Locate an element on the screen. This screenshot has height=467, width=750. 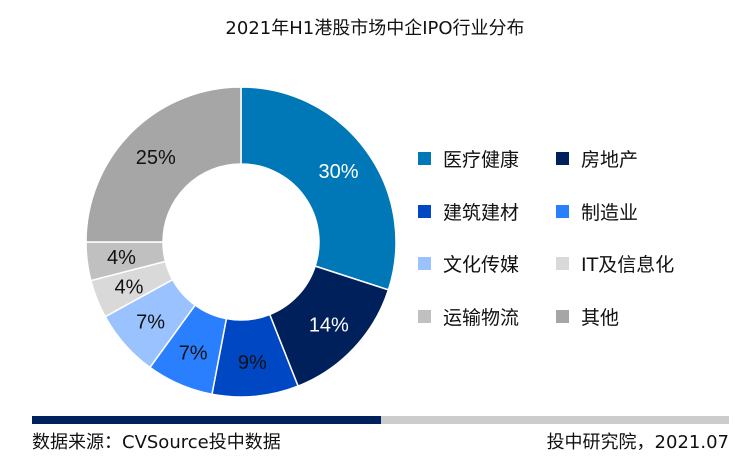
chart-title: 2021年H1港股市场中企IPO行业分布 is located at coordinates (375, 28).